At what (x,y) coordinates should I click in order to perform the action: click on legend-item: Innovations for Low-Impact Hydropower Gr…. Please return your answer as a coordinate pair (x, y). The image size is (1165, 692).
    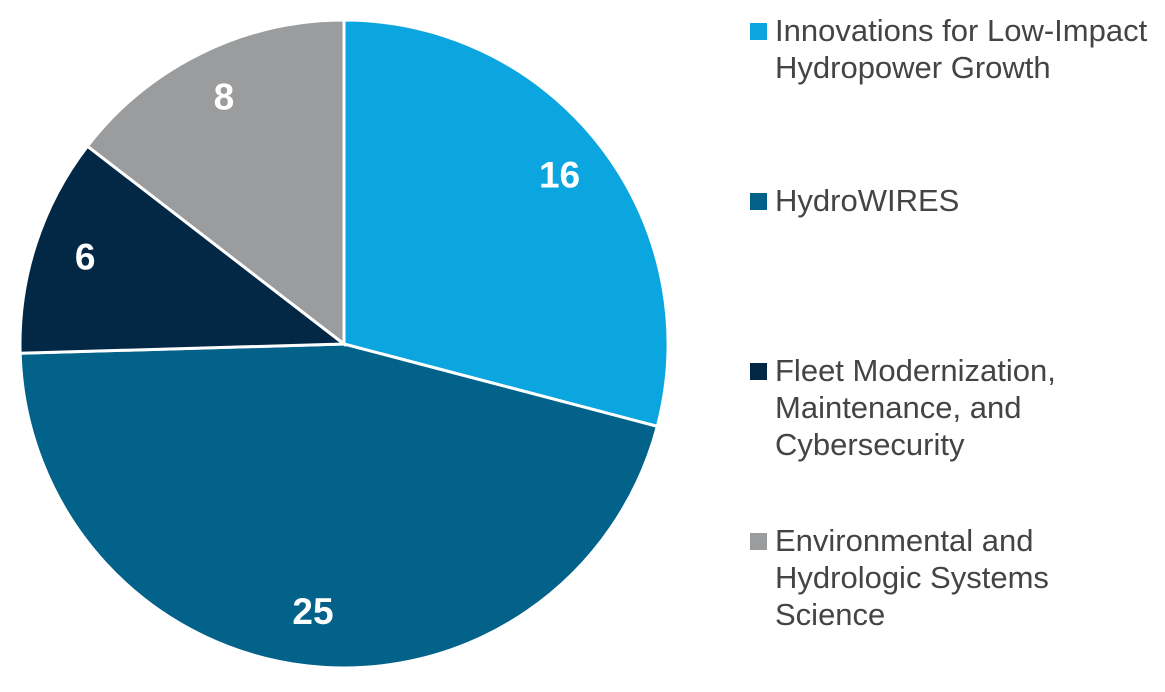
    Looking at the image, I should click on (955, 97).